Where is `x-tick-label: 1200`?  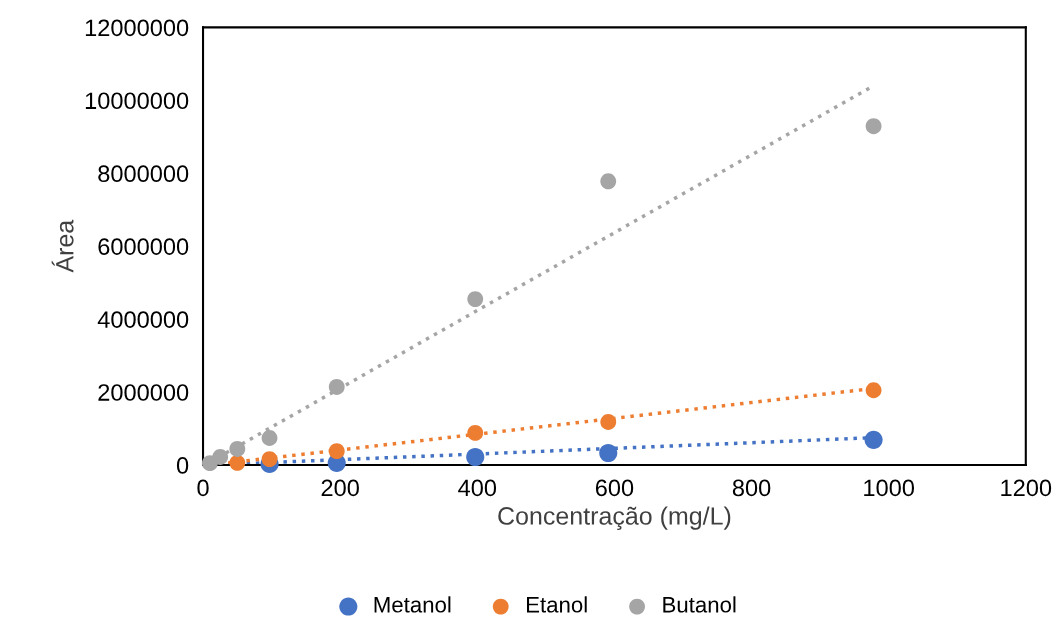 x-tick-label: 1200 is located at coordinates (1026, 488).